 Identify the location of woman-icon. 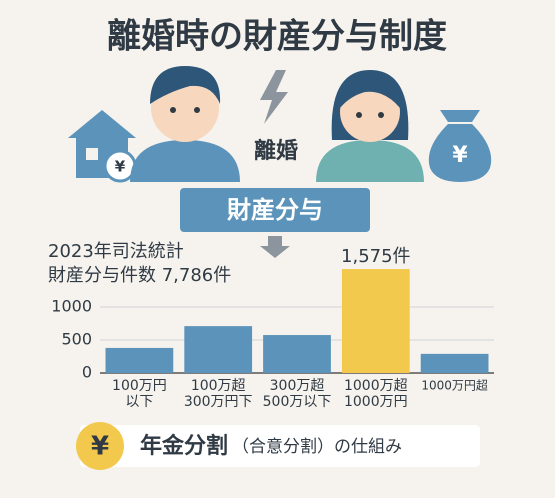
(370, 126).